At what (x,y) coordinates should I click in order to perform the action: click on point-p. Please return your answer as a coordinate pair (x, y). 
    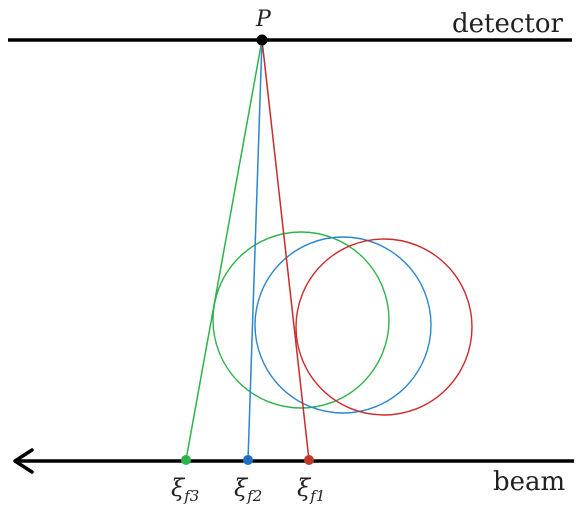
    Looking at the image, I should click on (262, 40).